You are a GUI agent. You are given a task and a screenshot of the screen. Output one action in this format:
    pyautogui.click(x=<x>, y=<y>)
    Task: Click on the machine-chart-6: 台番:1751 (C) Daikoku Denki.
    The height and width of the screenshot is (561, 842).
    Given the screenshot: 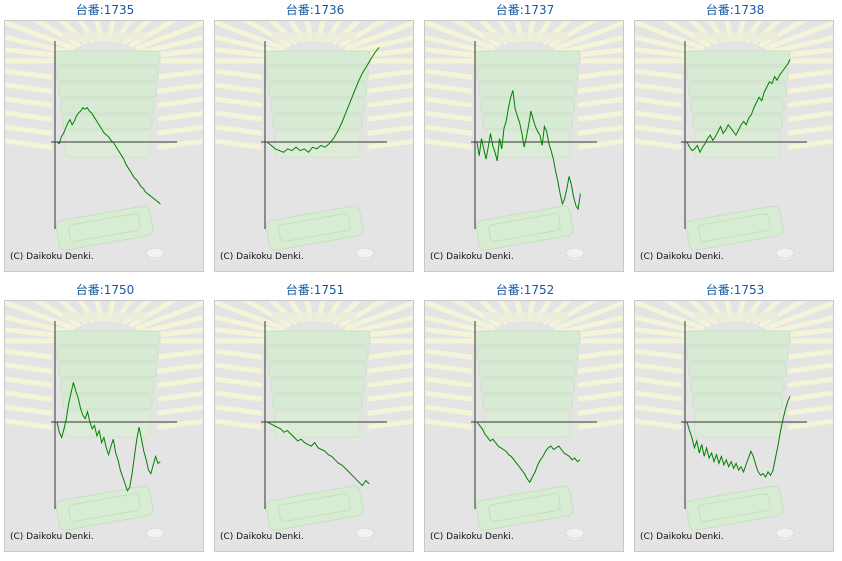 What is the action you would take?
    pyautogui.click(x=315, y=420)
    